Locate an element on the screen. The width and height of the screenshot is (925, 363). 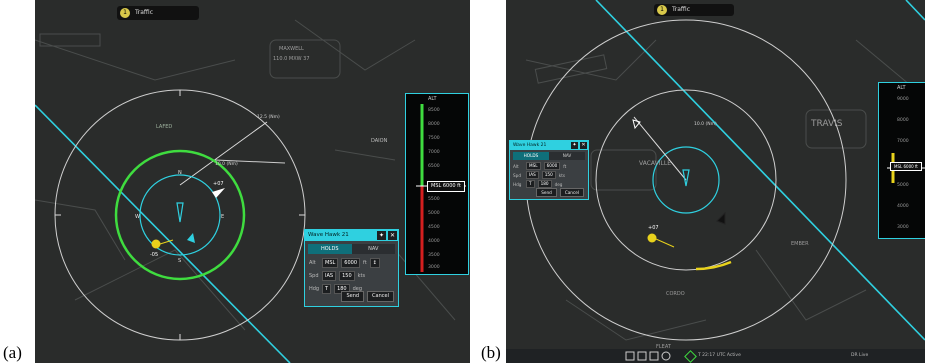
alt-tick: 7500 is located at coordinates (434, 138).